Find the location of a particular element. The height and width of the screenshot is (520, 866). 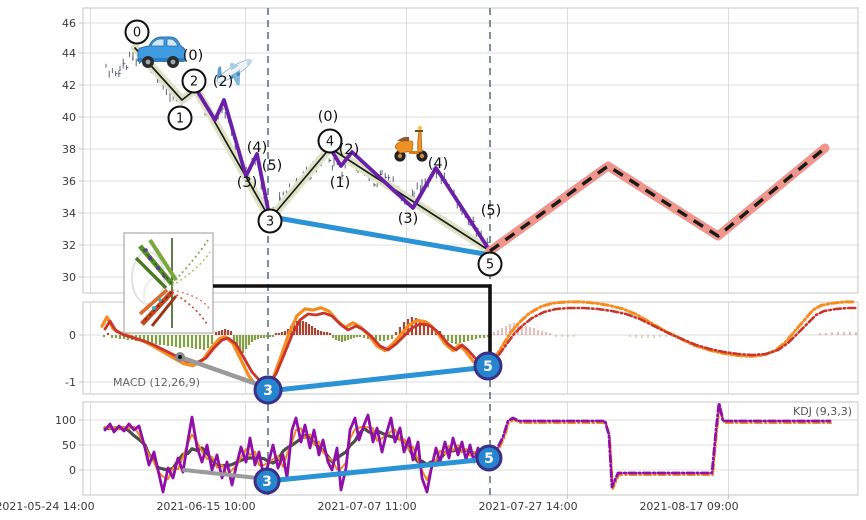

kdj-indicator-label: KDJ (9,3,3) is located at coordinates (822, 411).